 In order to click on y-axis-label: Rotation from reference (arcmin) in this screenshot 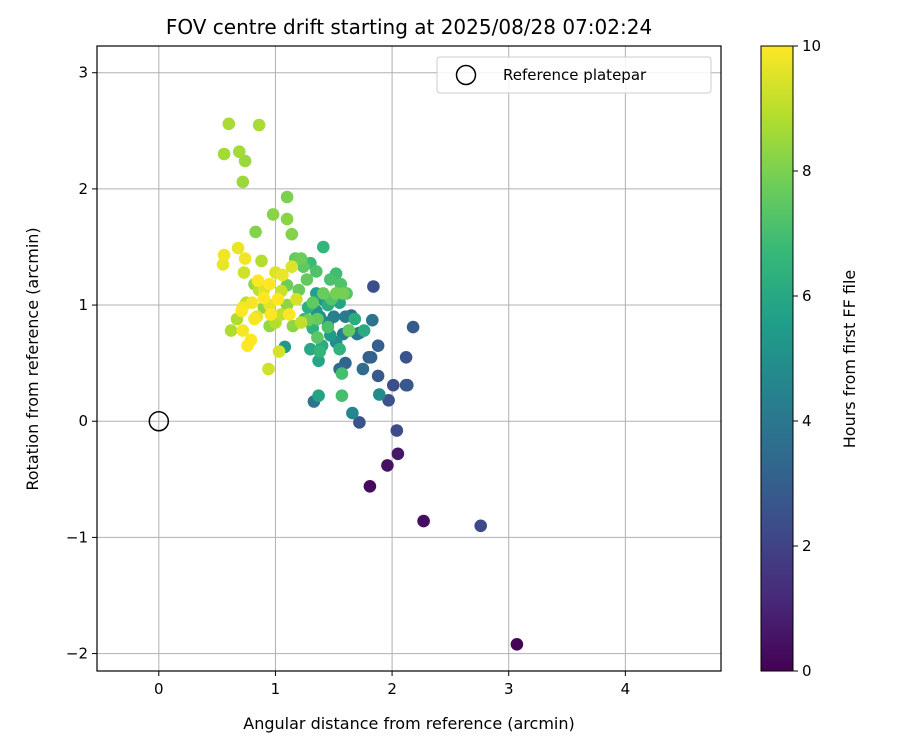, I will do `click(32, 358)`.